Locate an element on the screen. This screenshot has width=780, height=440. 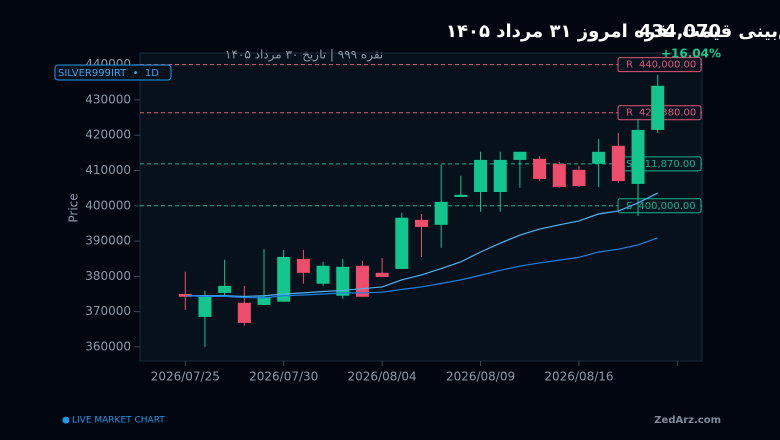
change: +16.04% is located at coordinates (691, 54).